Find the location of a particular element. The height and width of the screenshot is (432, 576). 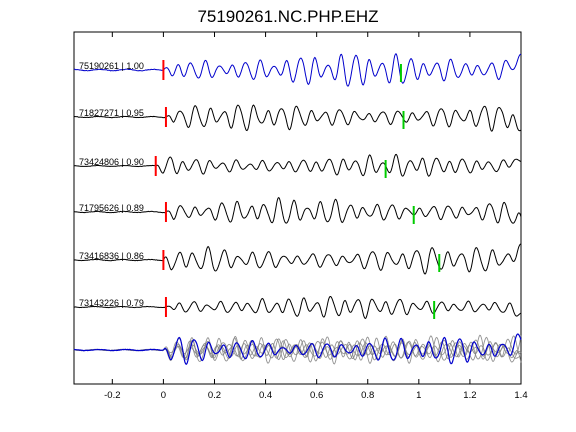

x-tick-label: 0.8 is located at coordinates (367, 395).